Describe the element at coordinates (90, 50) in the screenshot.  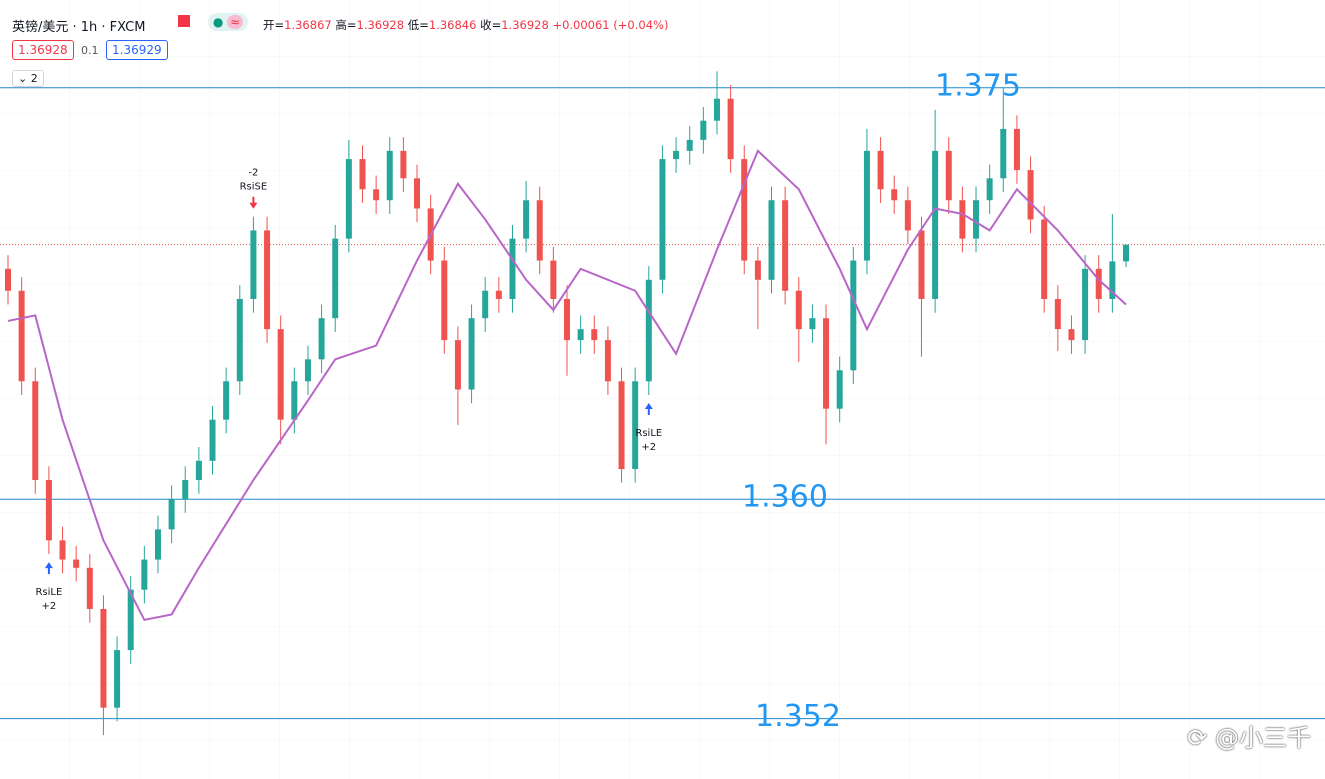
I see `spread: 0.1` at that location.